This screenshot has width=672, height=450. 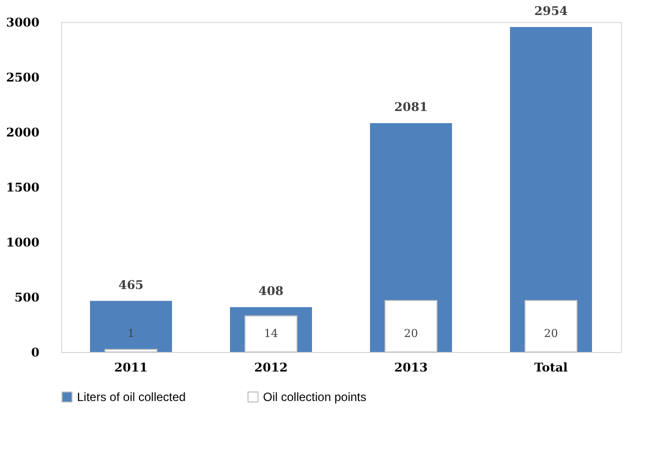 What do you see at coordinates (23, 243) in the screenshot?
I see `y-tick-label: 1000` at bounding box center [23, 243].